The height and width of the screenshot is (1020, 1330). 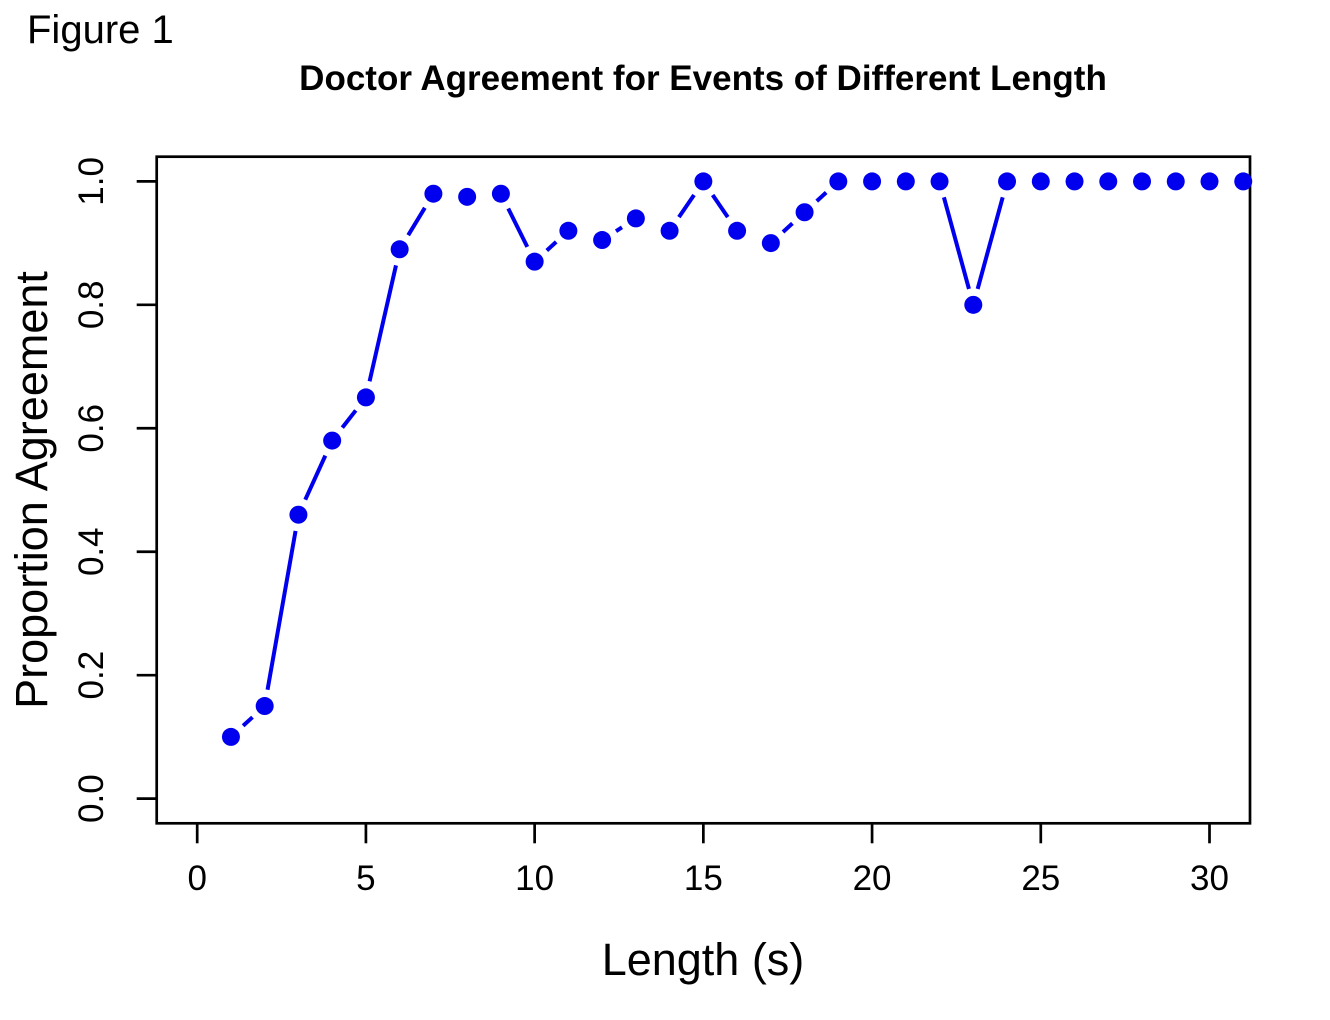 What do you see at coordinates (31, 490) in the screenshot?
I see `y-axis-label: Proportion Agreement` at bounding box center [31, 490].